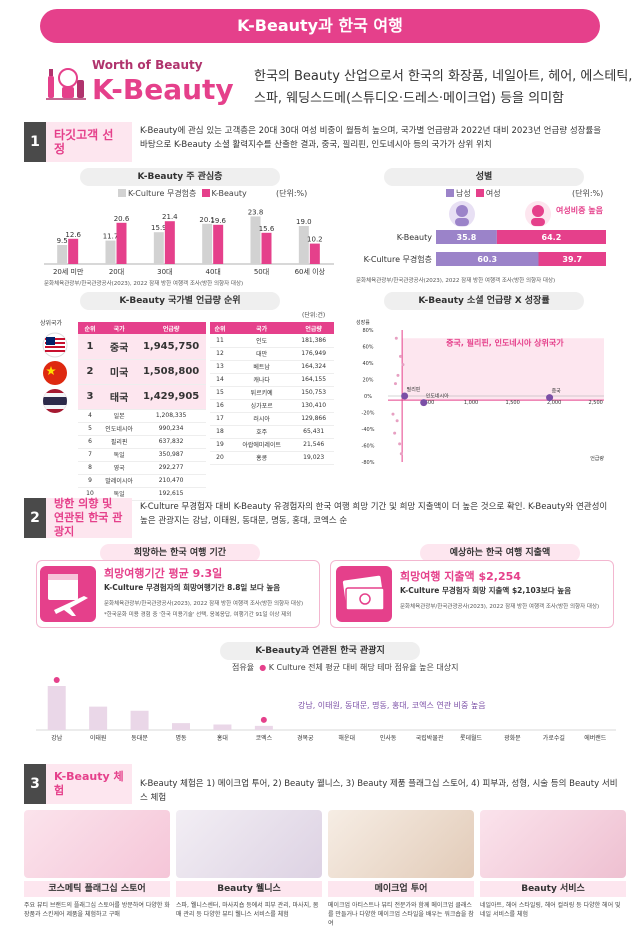 The height and width of the screenshot is (950, 640). What do you see at coordinates (596, 403) in the screenshot?
I see `x-tick-label: 2,500` at bounding box center [596, 403].